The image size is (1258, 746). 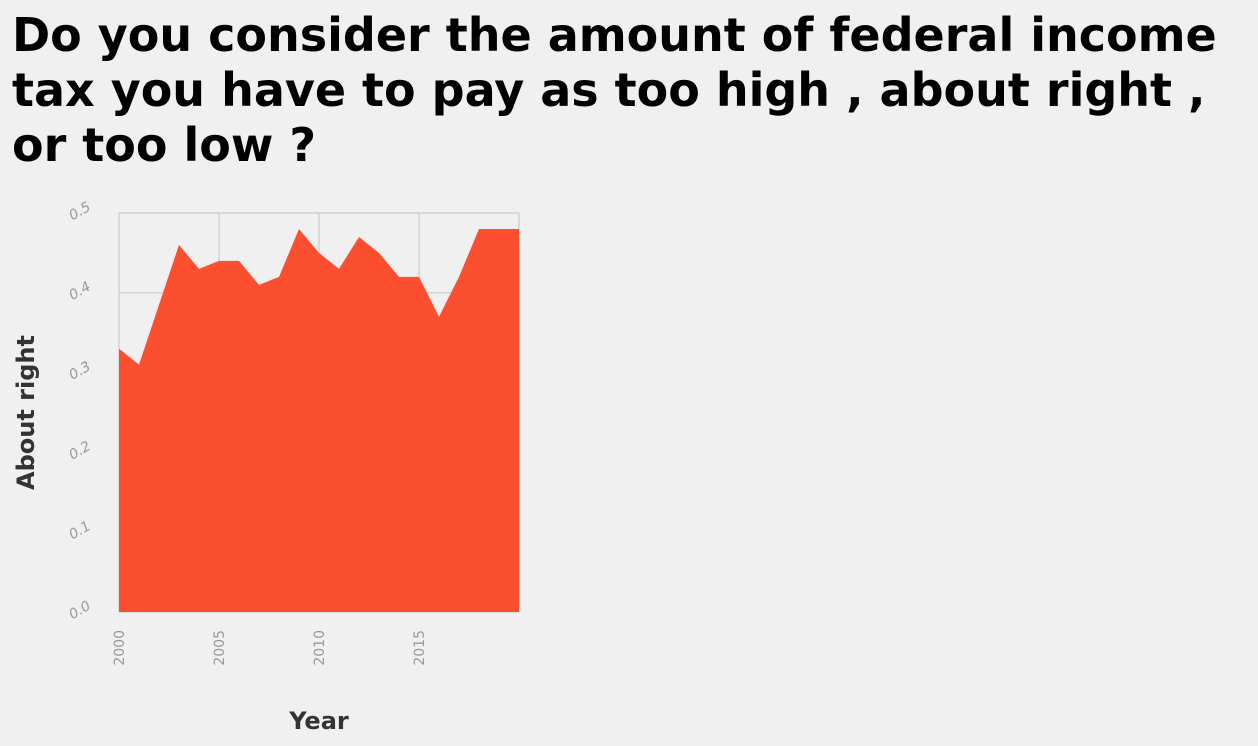 What do you see at coordinates (270, 648) in the screenshot?
I see `x-axis-ticks: 2000 2005 2010 2015` at bounding box center [270, 648].